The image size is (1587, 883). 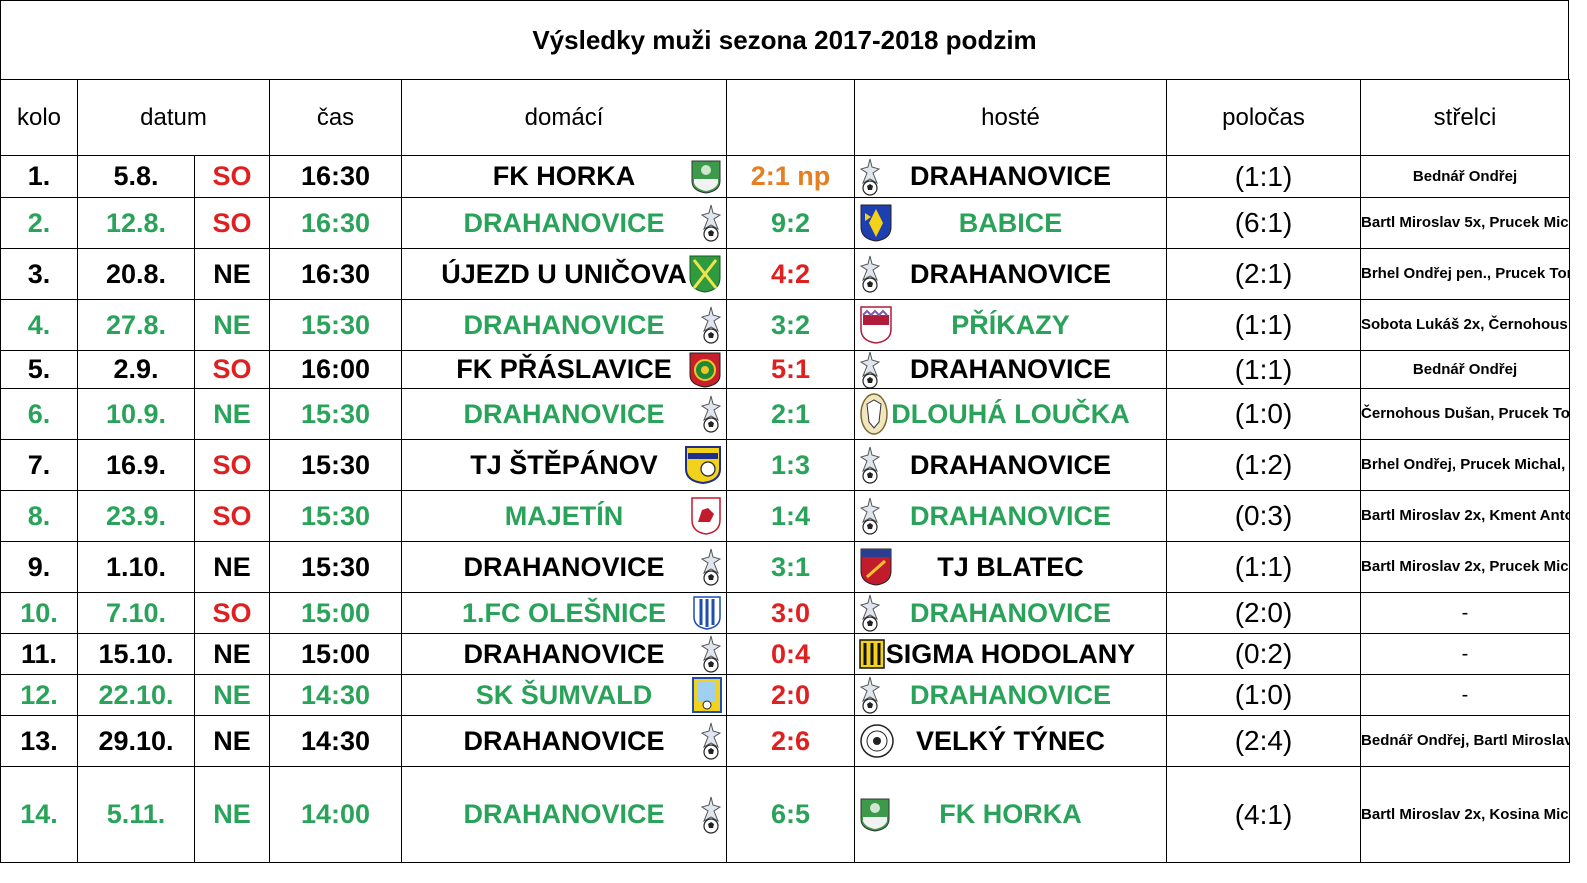 What do you see at coordinates (136, 695) in the screenshot?
I see `cell-datum: 22.10.` at bounding box center [136, 695].